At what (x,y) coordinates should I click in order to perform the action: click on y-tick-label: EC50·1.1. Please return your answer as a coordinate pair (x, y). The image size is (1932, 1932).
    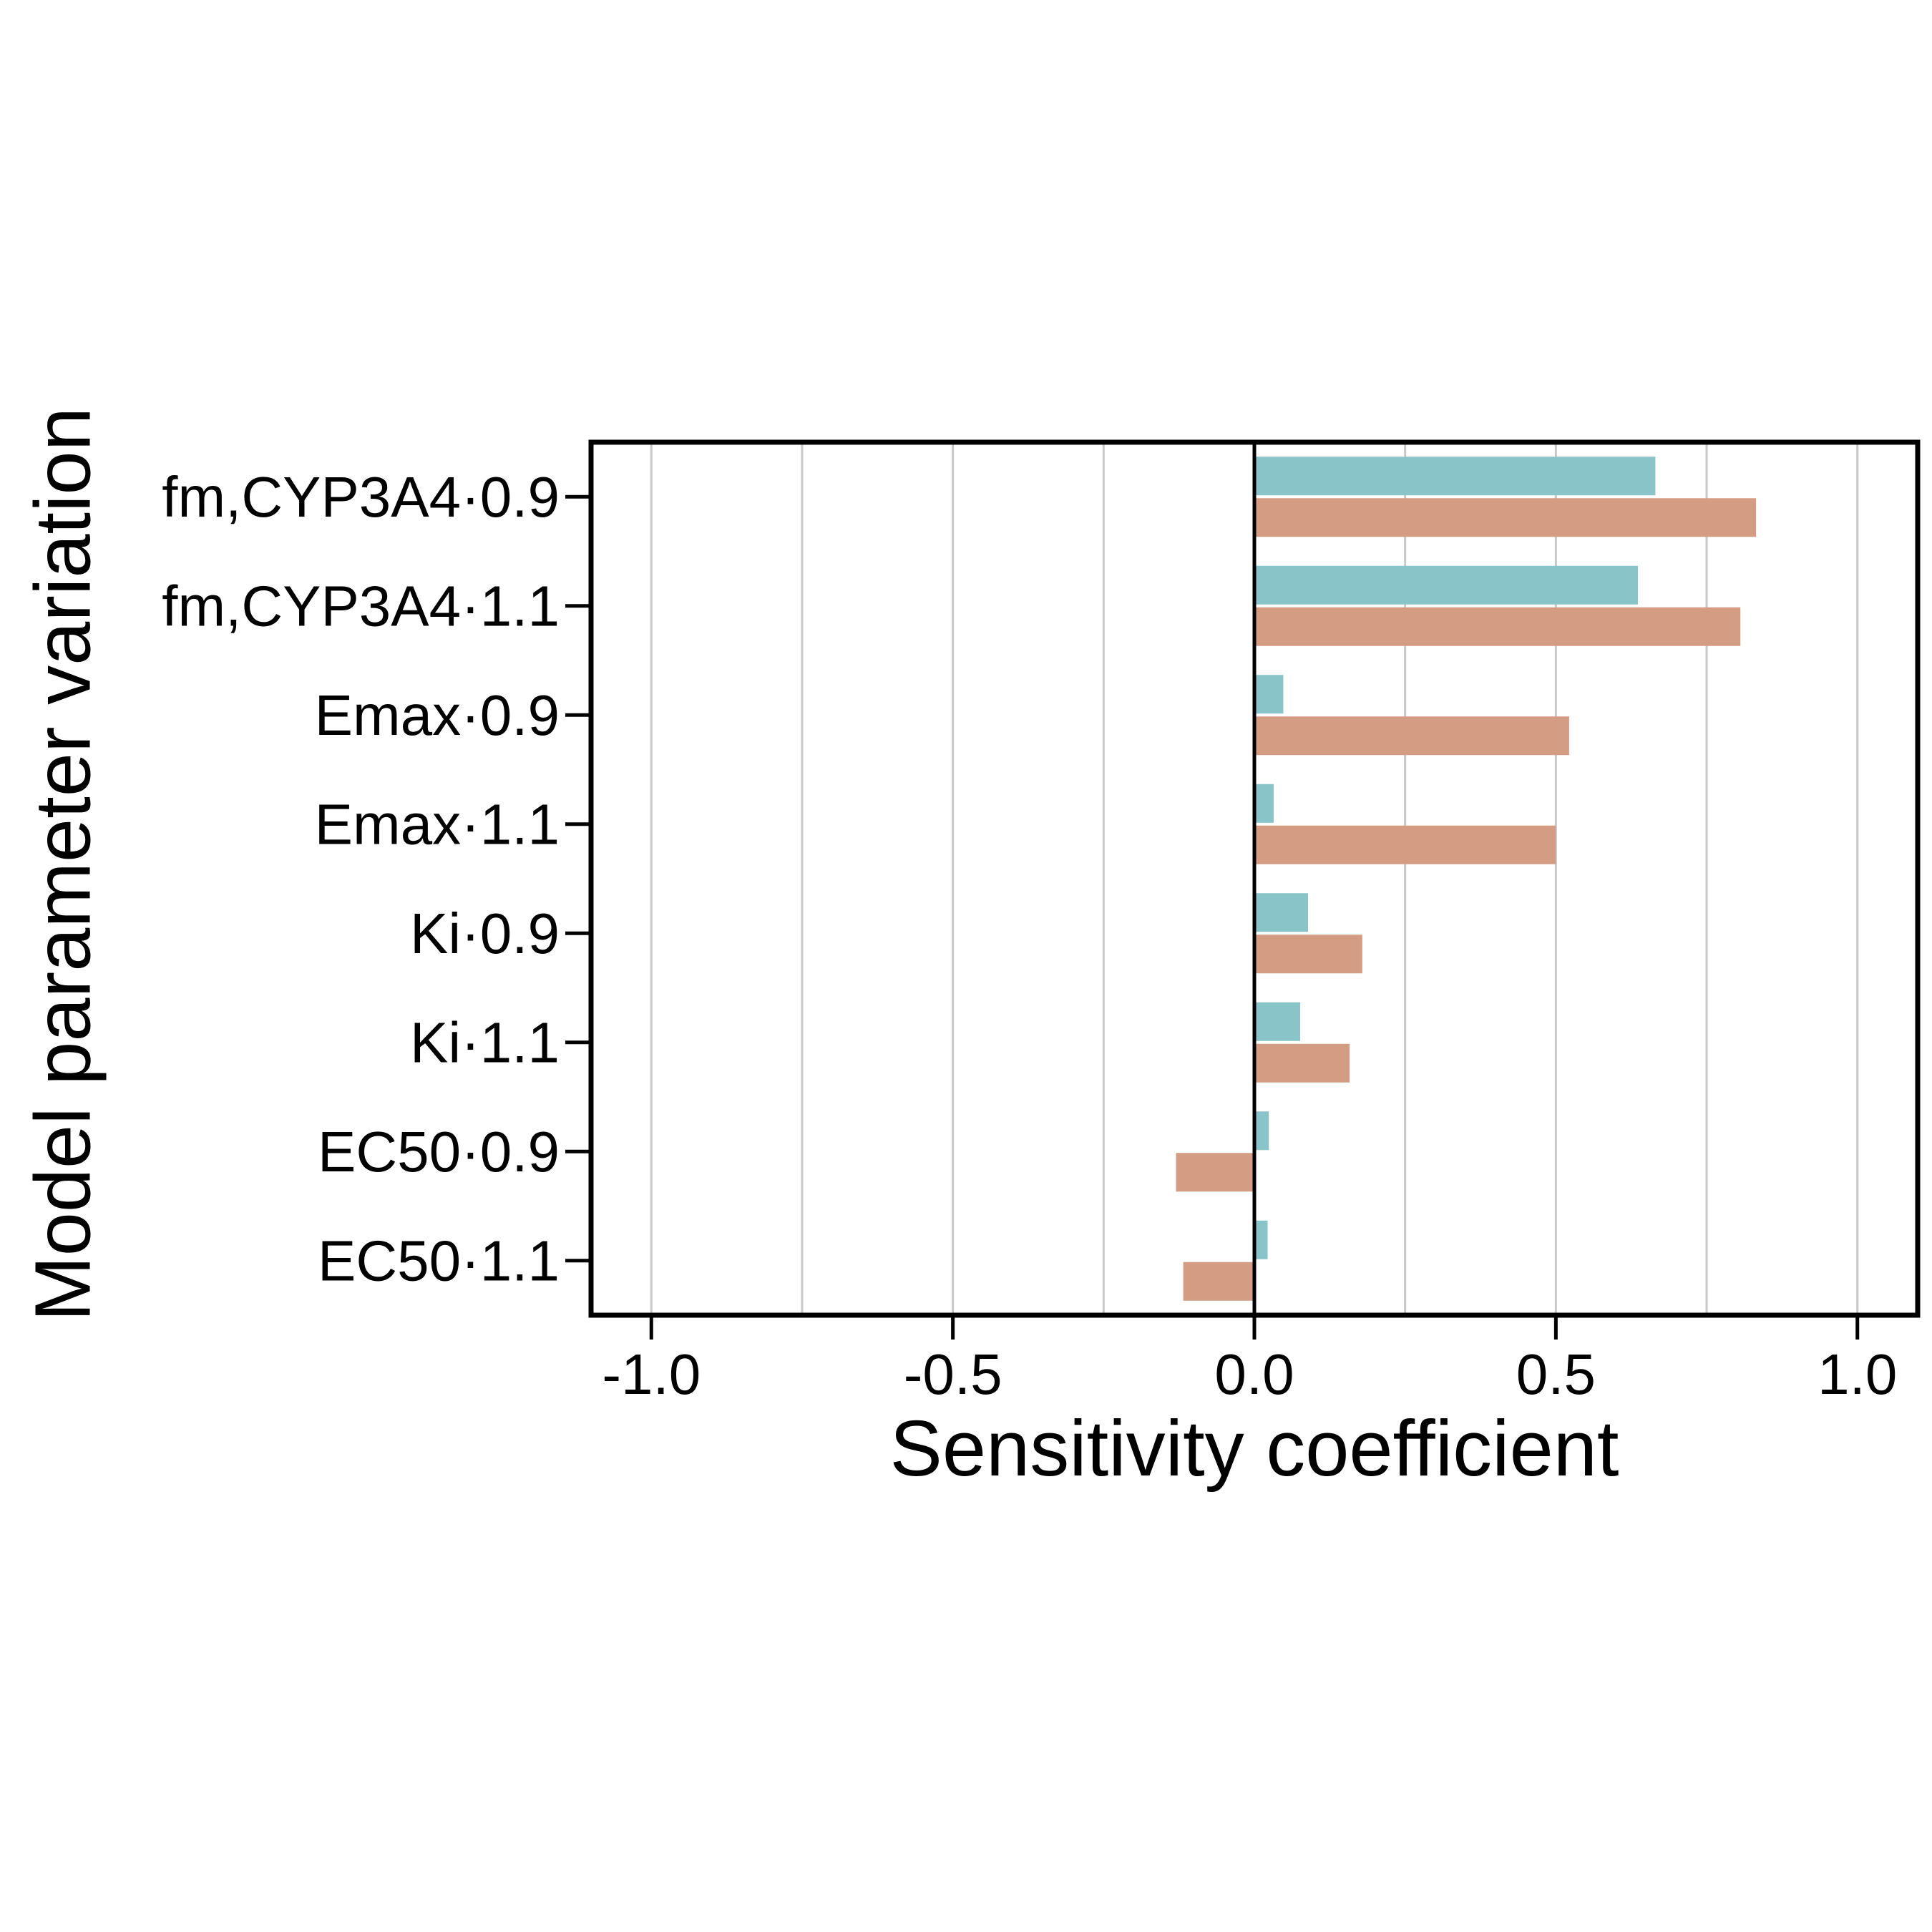
    Looking at the image, I should click on (439, 1260).